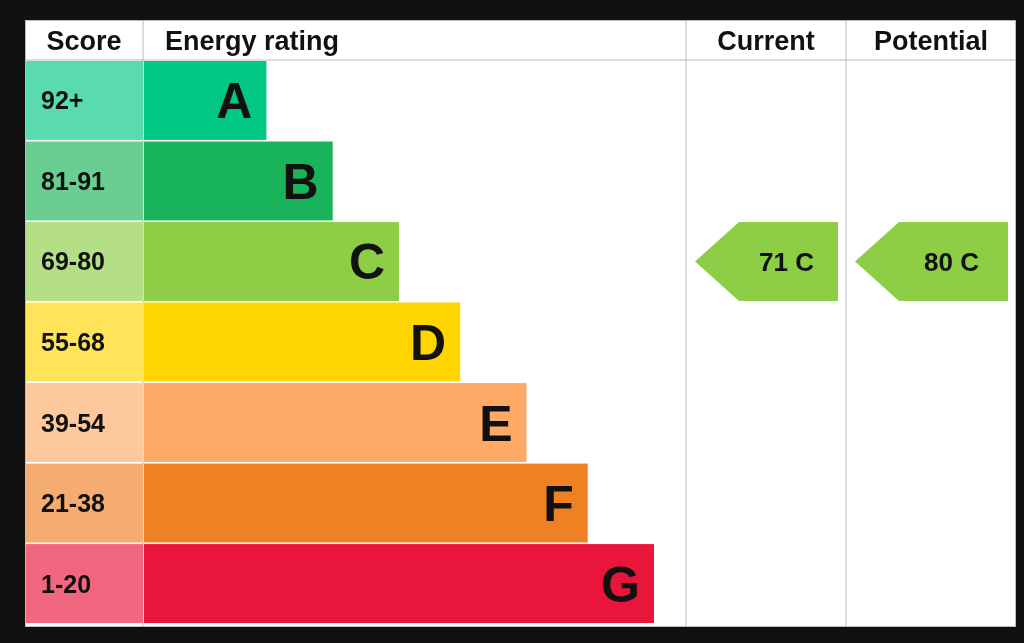  Describe the element at coordinates (300, 181) in the screenshot. I see `y-tick-label: B` at that location.